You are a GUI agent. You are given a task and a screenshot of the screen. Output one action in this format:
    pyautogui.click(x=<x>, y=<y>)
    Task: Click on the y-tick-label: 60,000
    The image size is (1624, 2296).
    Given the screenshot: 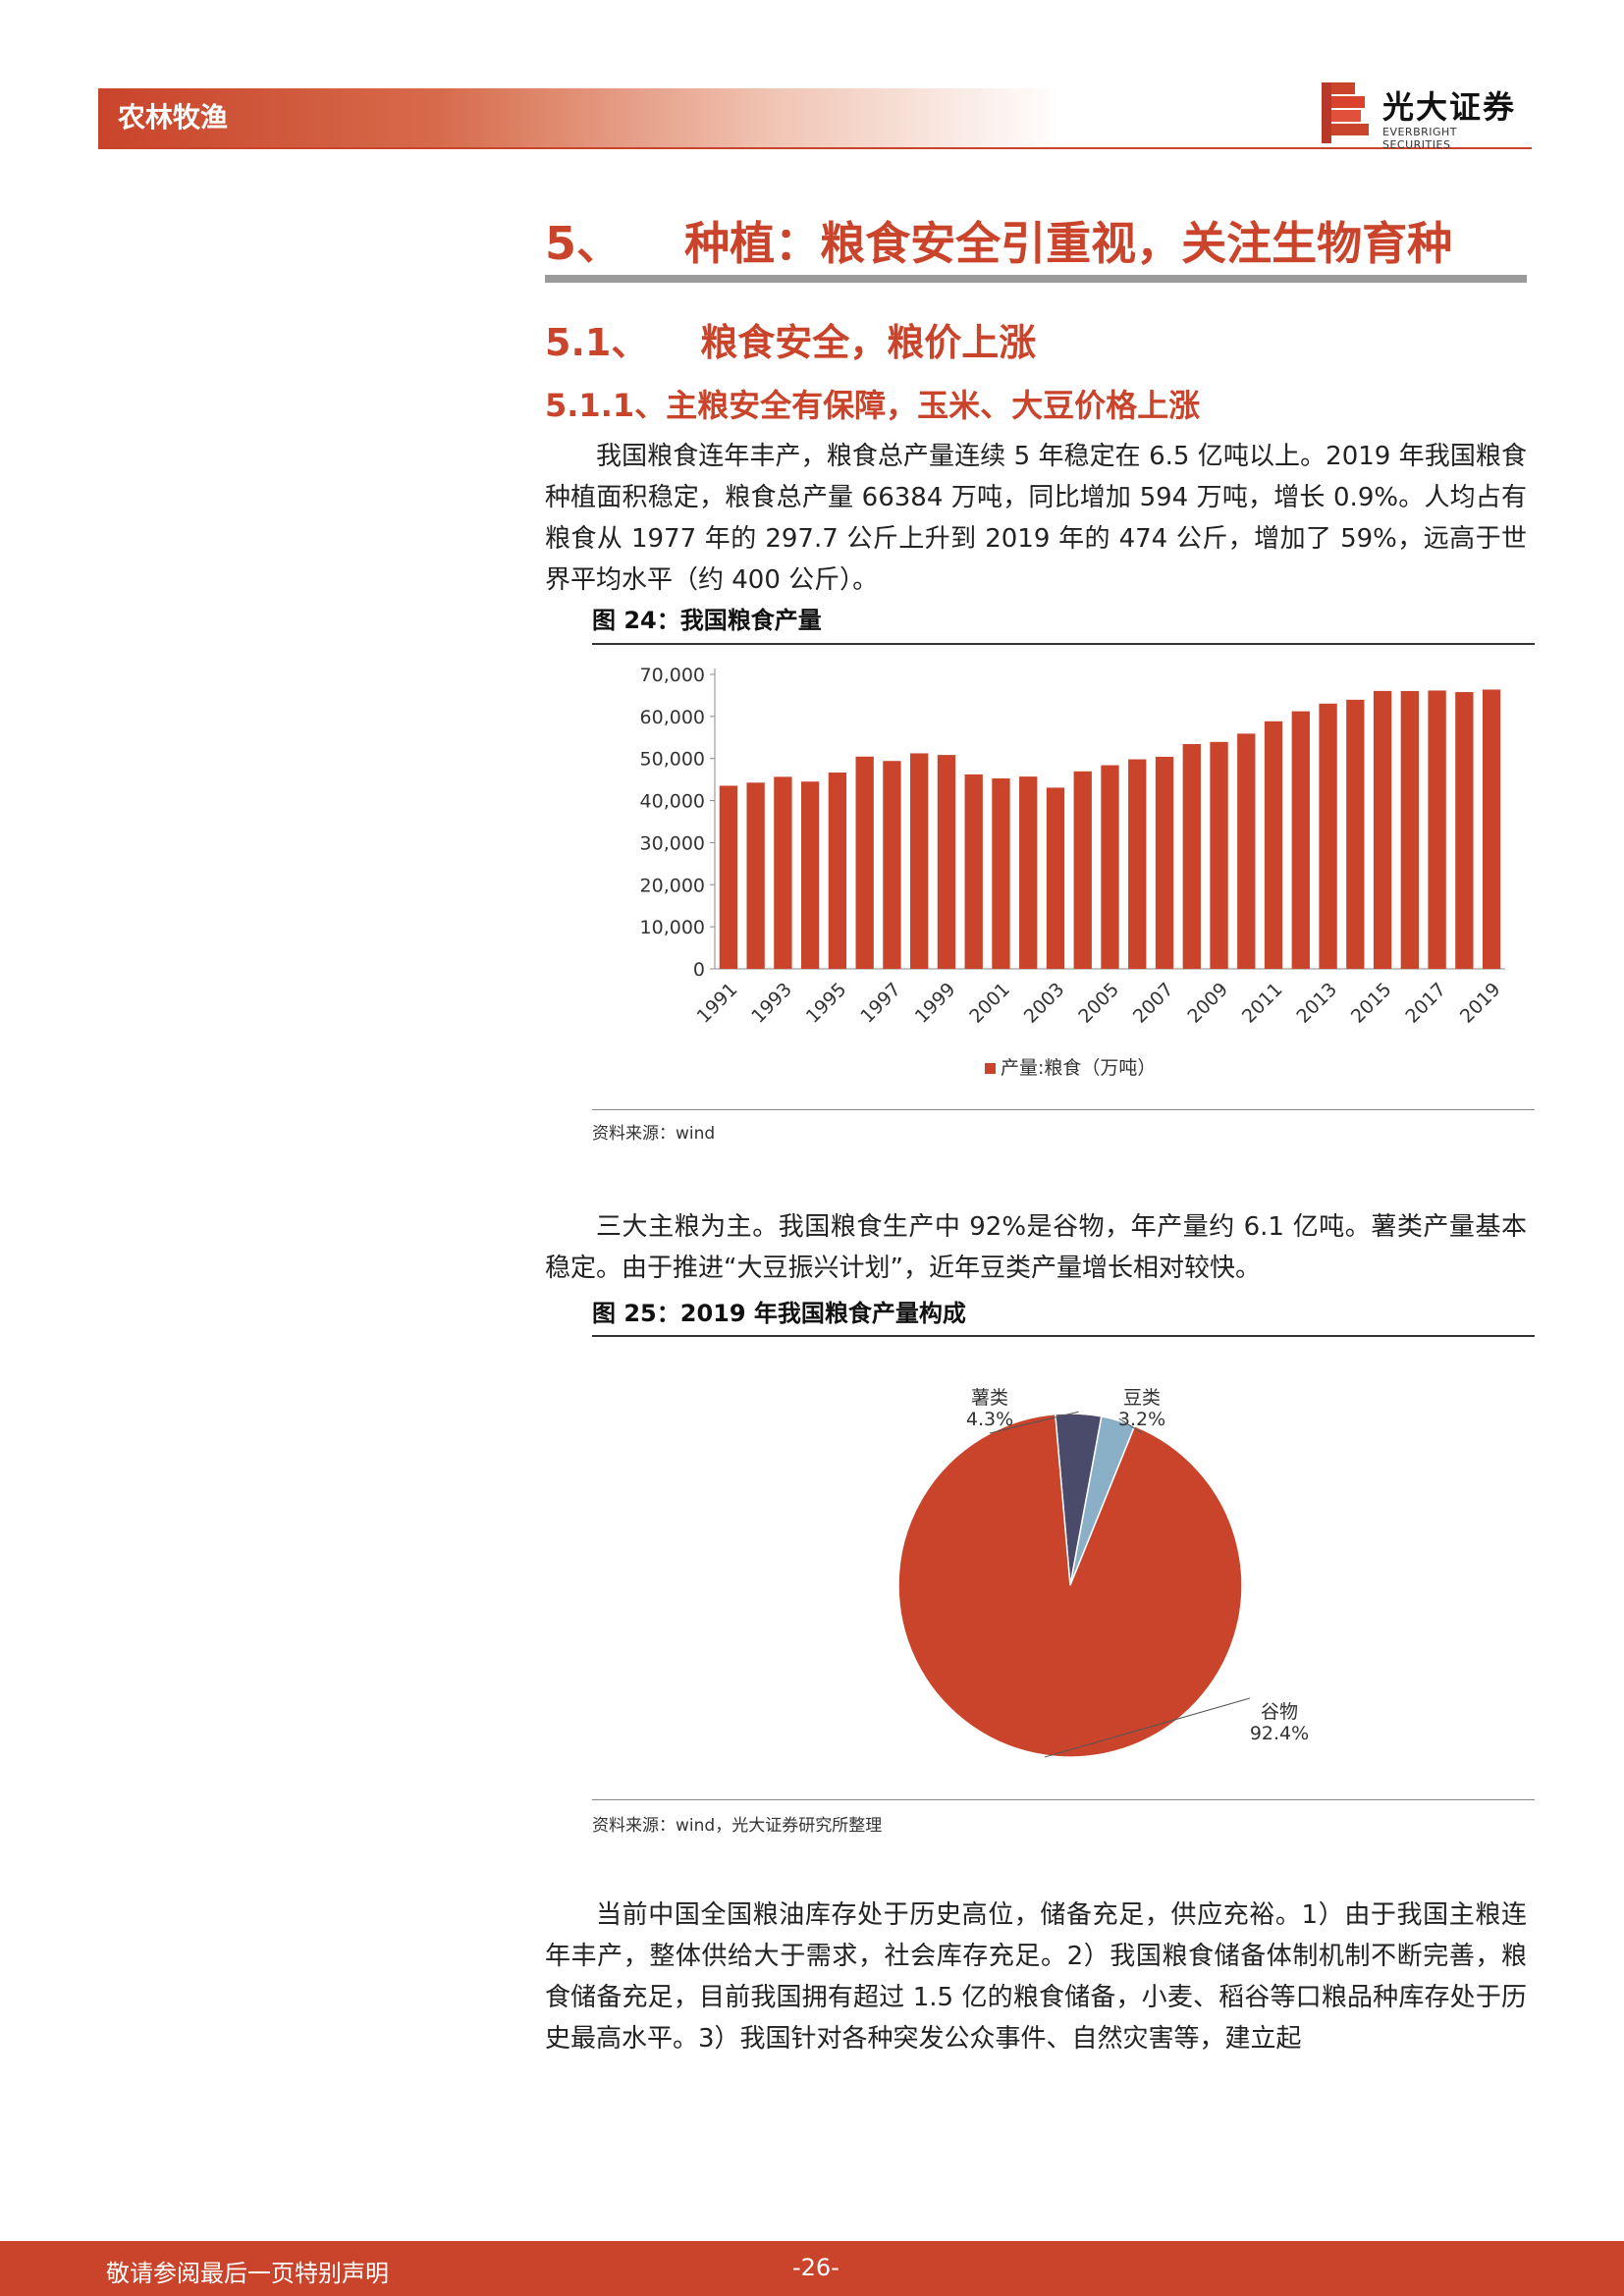 What is the action you would take?
    pyautogui.click(x=672, y=718)
    